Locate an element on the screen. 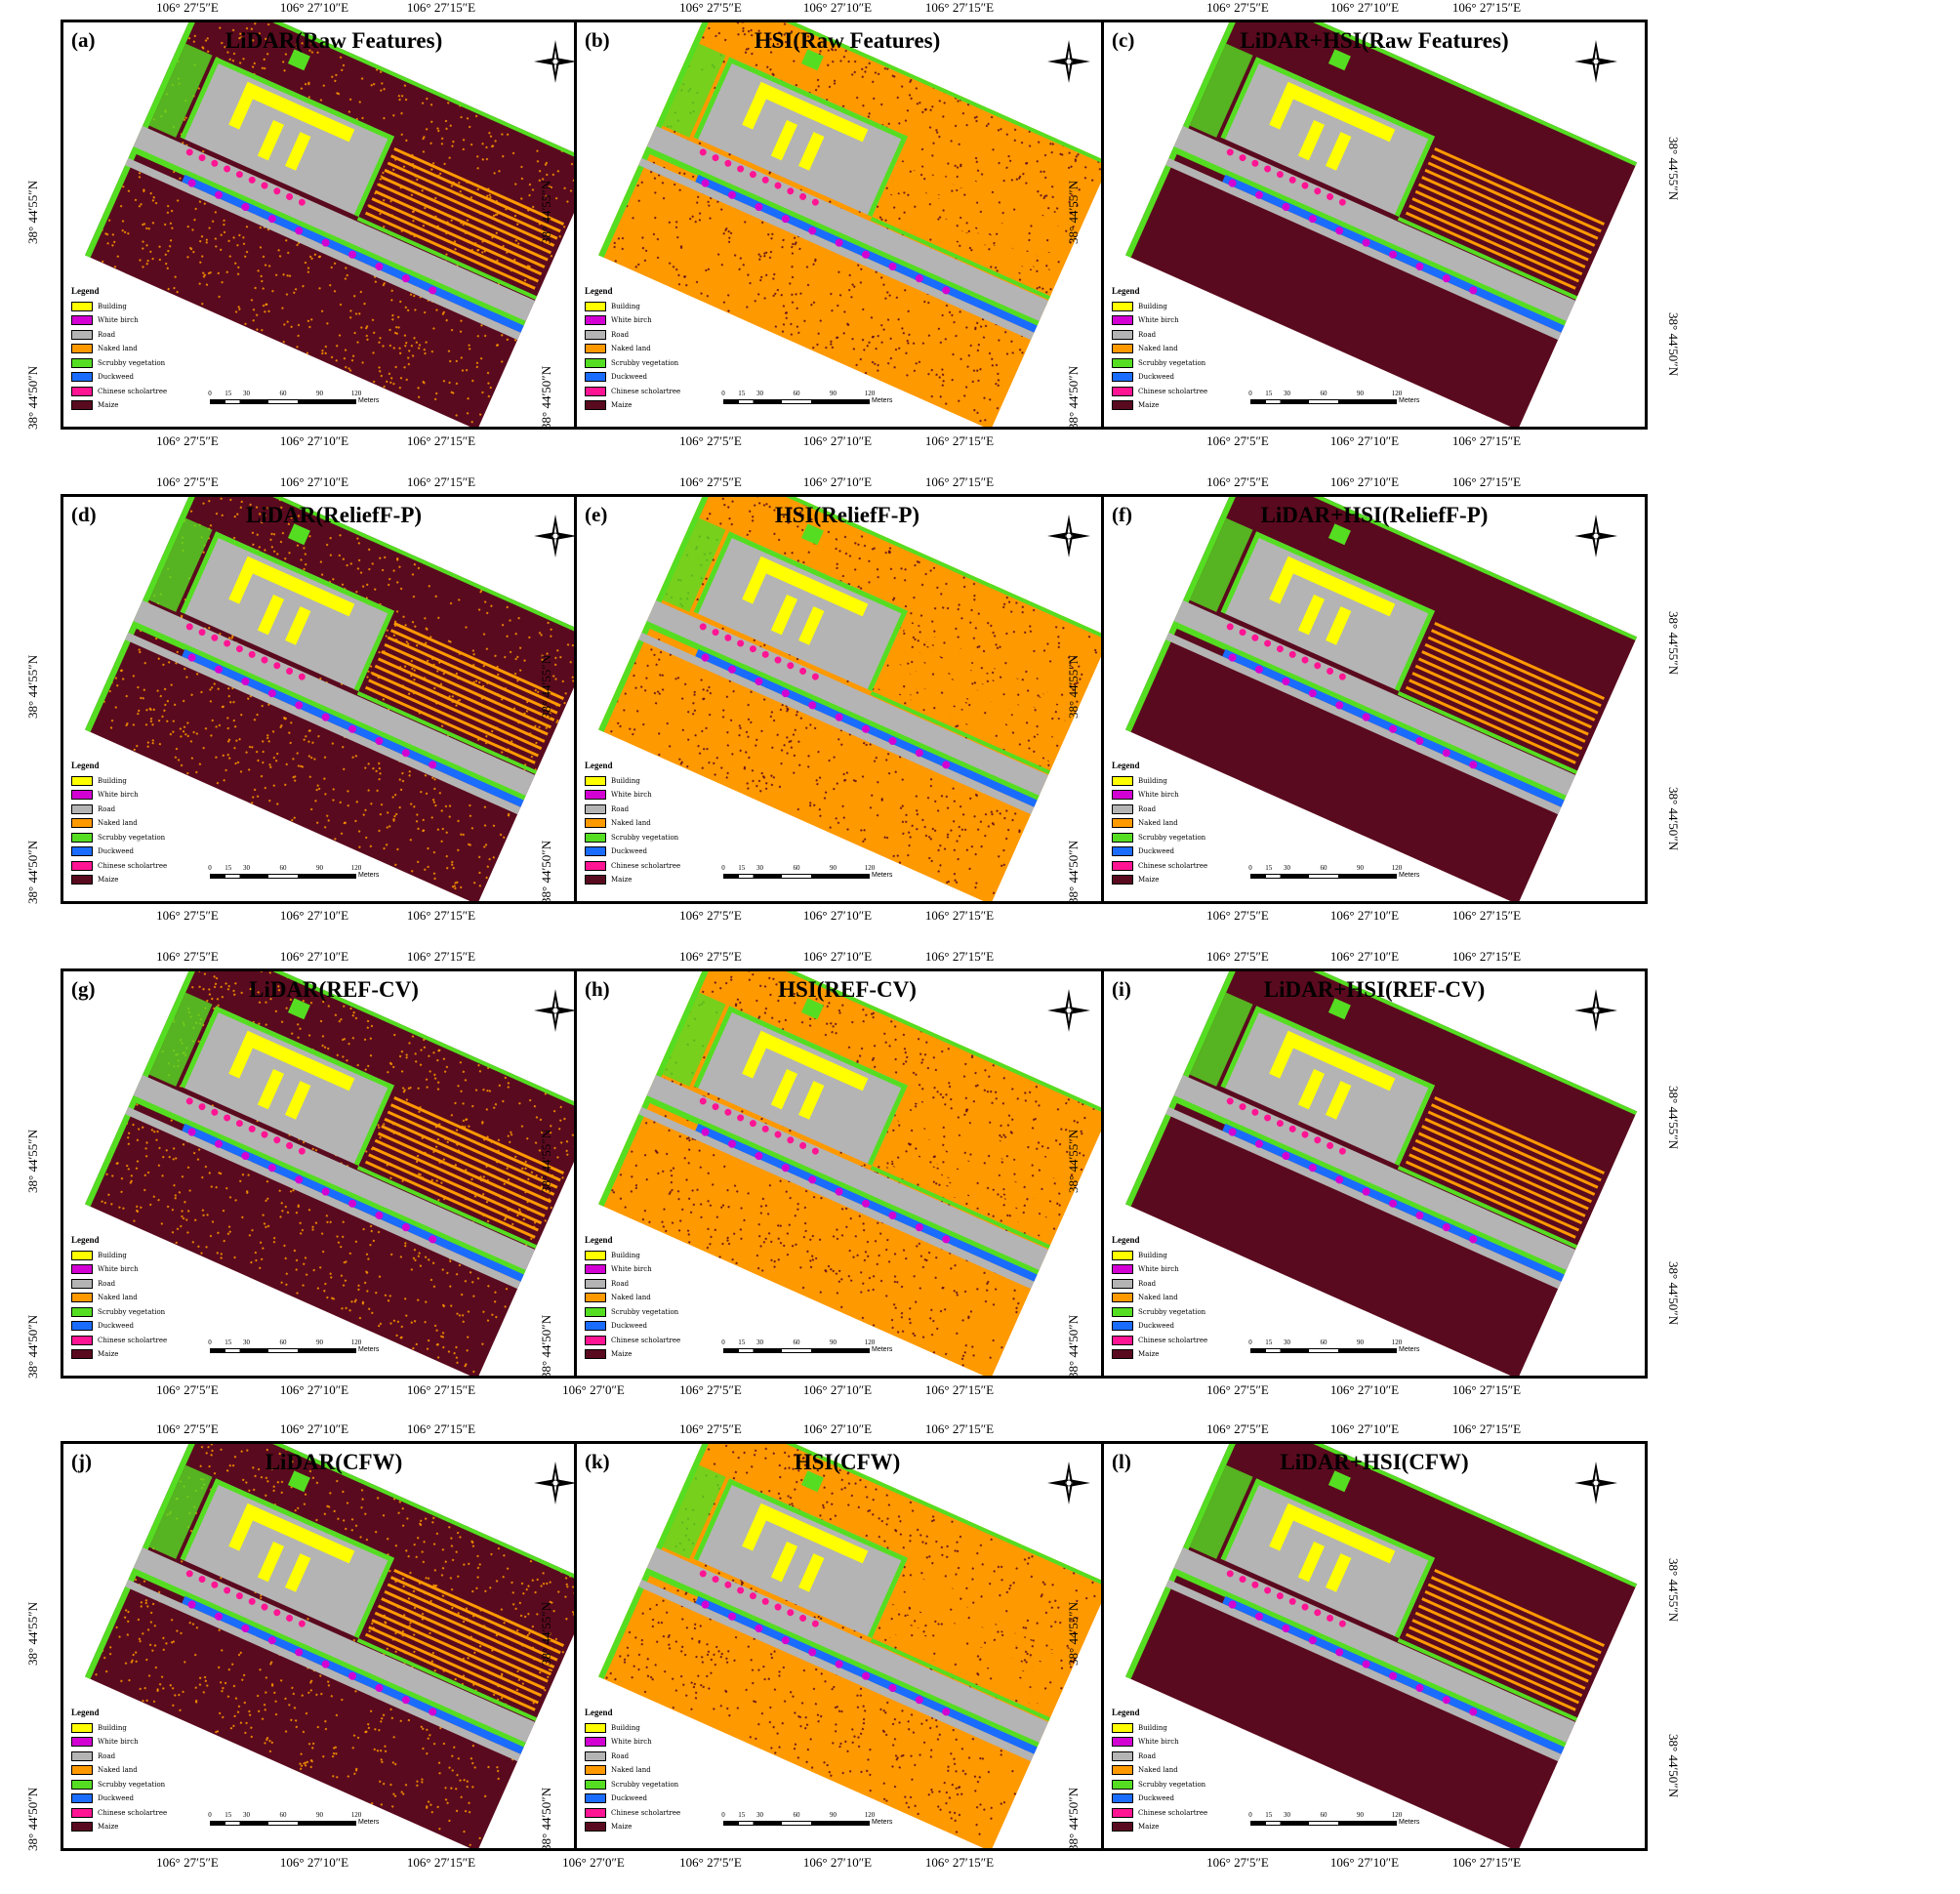  legend-item: Duckweed is located at coordinates (119, 1798).